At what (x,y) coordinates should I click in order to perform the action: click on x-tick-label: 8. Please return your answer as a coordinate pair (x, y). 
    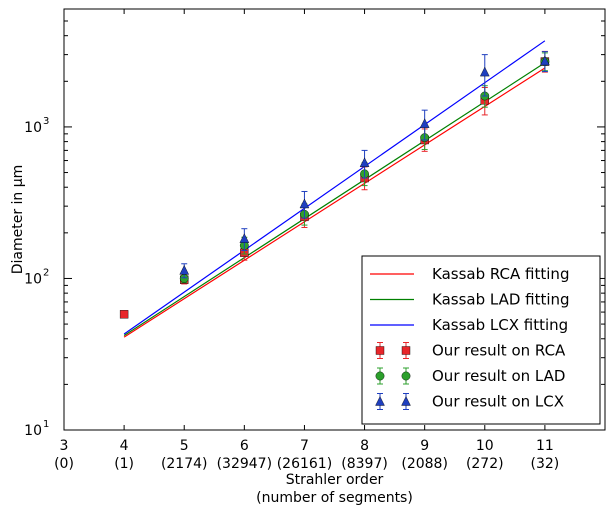
    Looking at the image, I should click on (364, 446).